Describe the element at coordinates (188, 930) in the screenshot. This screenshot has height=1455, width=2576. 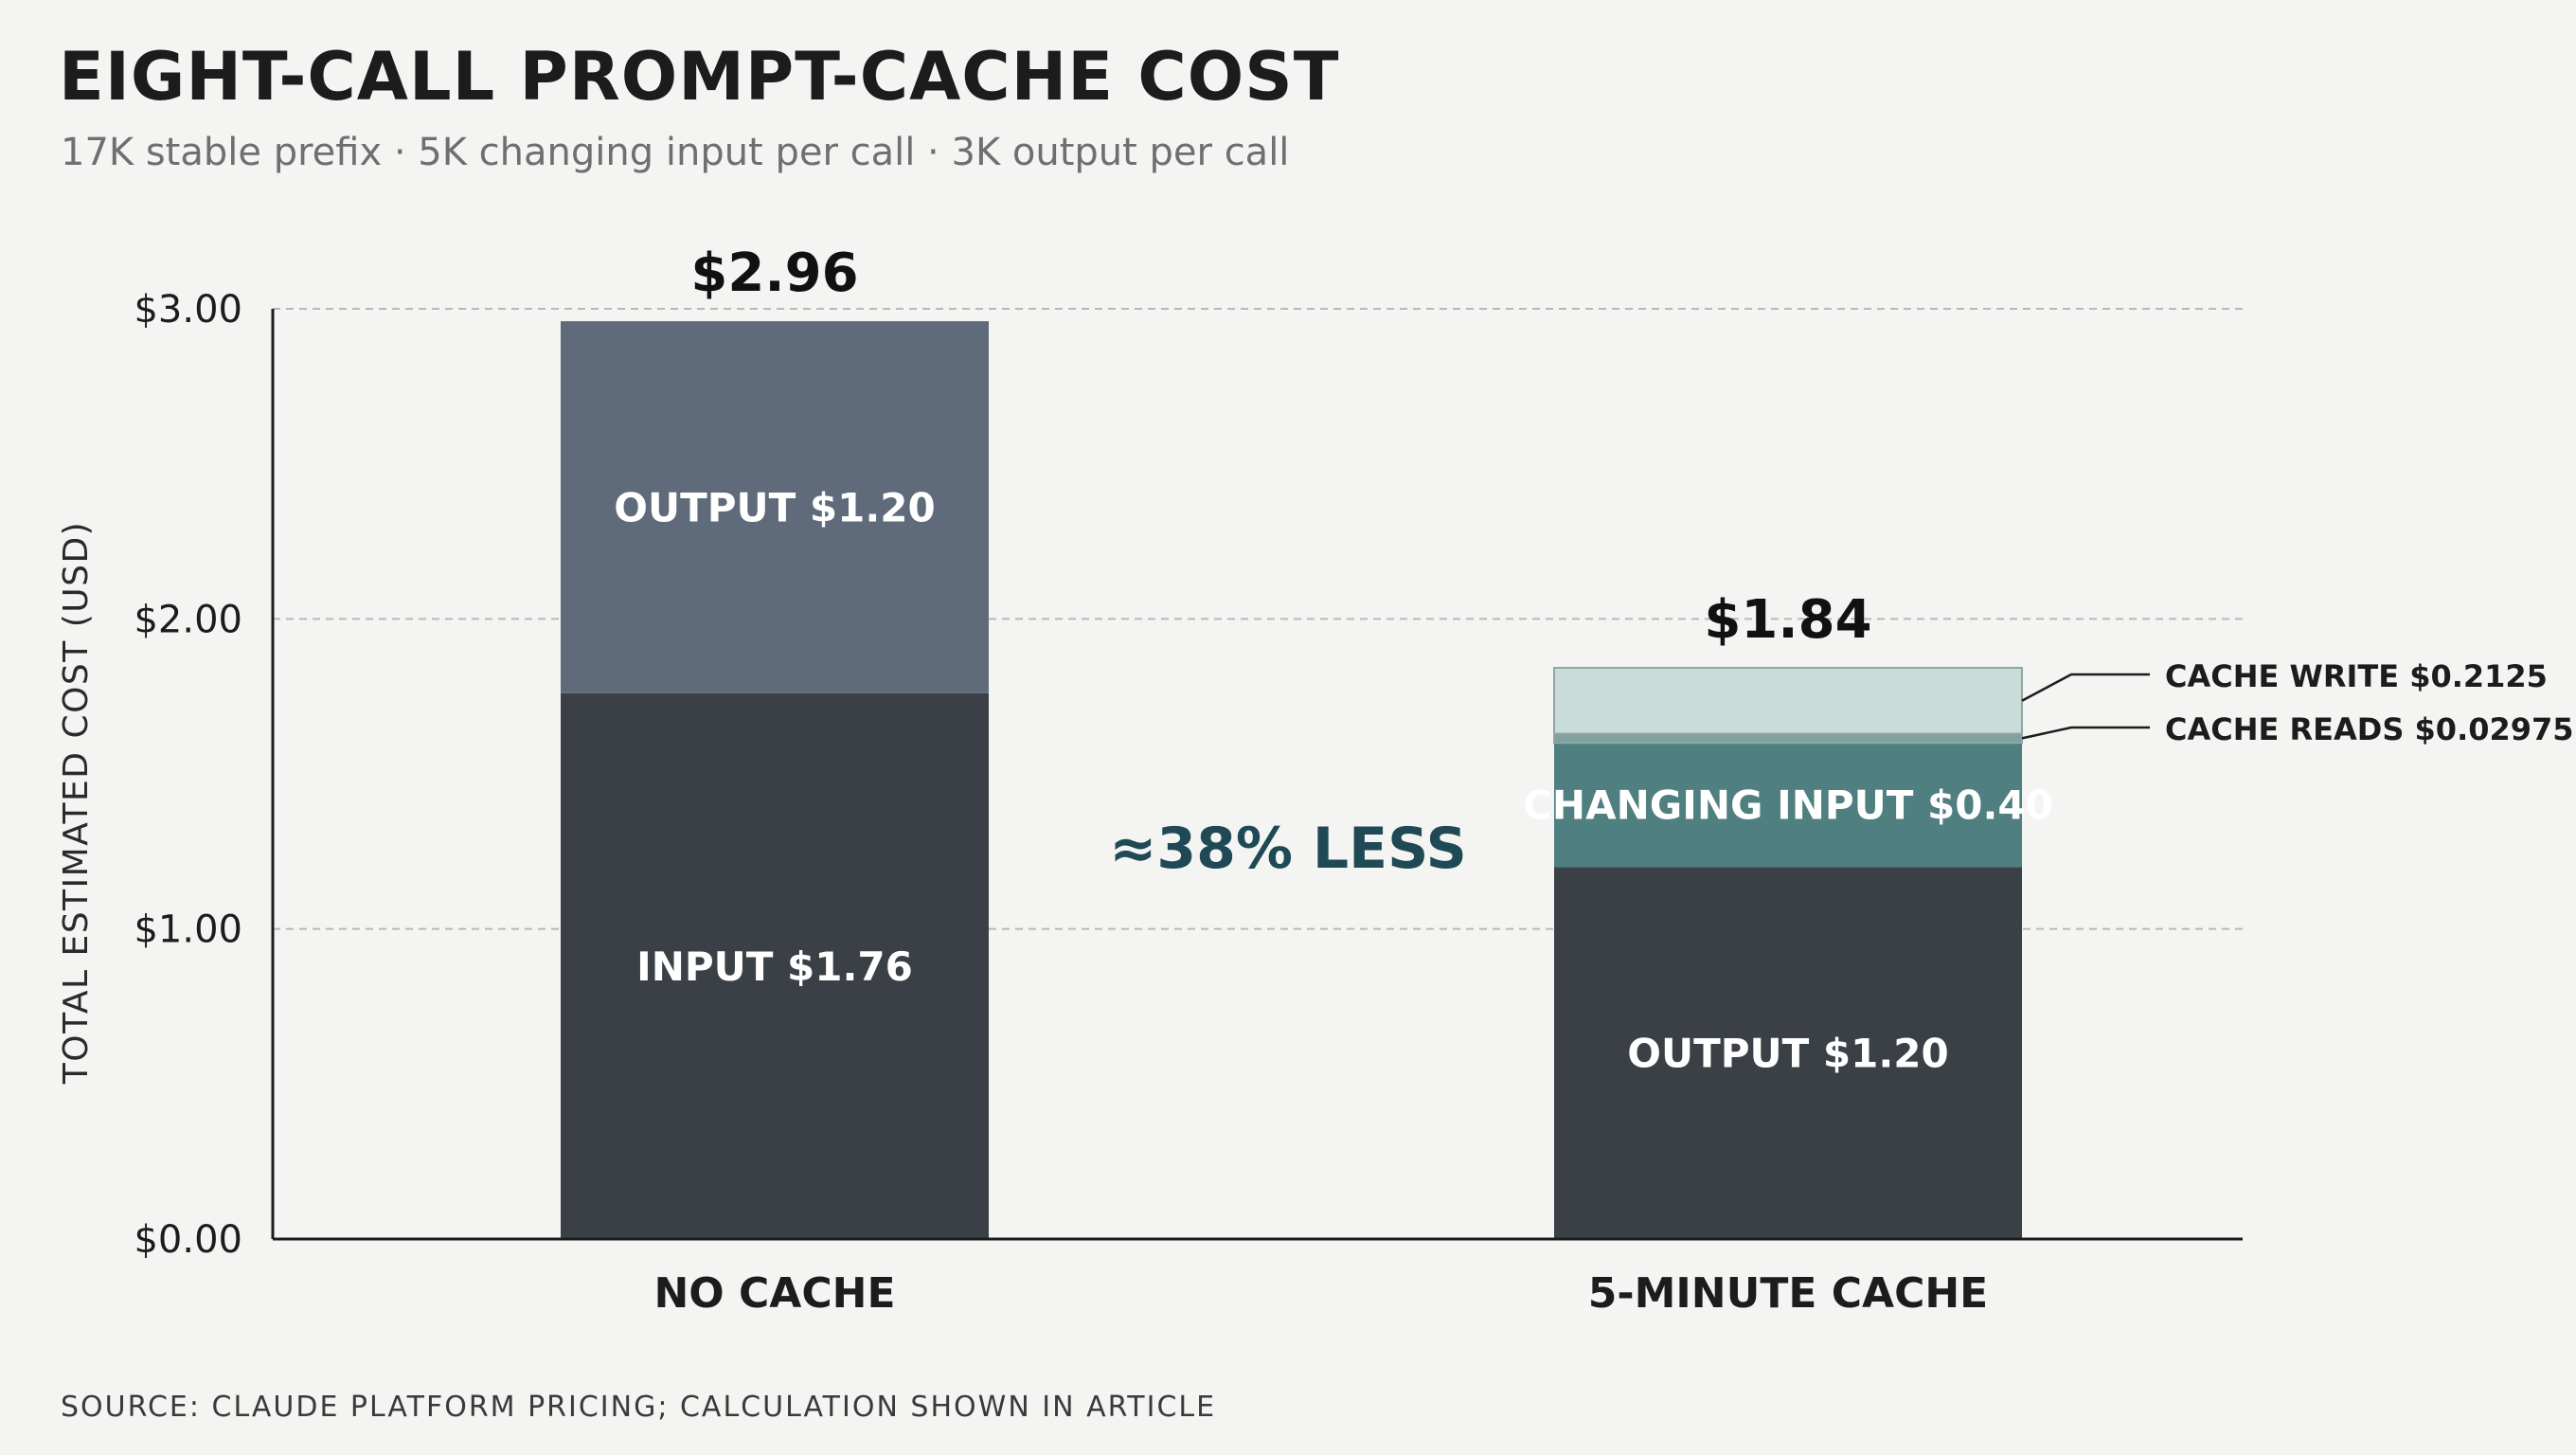
I see `y-tick-label: $1.00` at that location.